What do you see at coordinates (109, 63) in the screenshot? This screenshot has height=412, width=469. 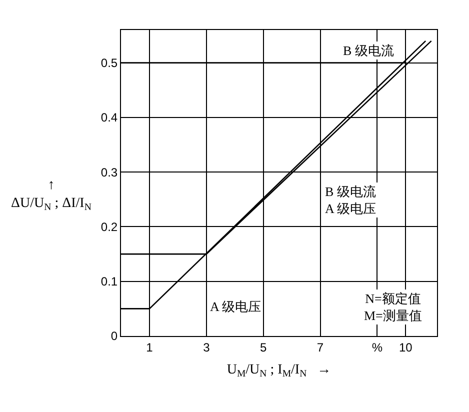 I see `y-tick-label: 0.5` at bounding box center [109, 63].